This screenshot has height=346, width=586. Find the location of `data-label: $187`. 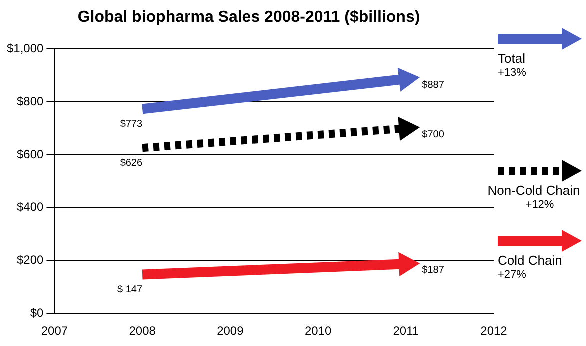

data-label: $187 is located at coordinates (433, 270).